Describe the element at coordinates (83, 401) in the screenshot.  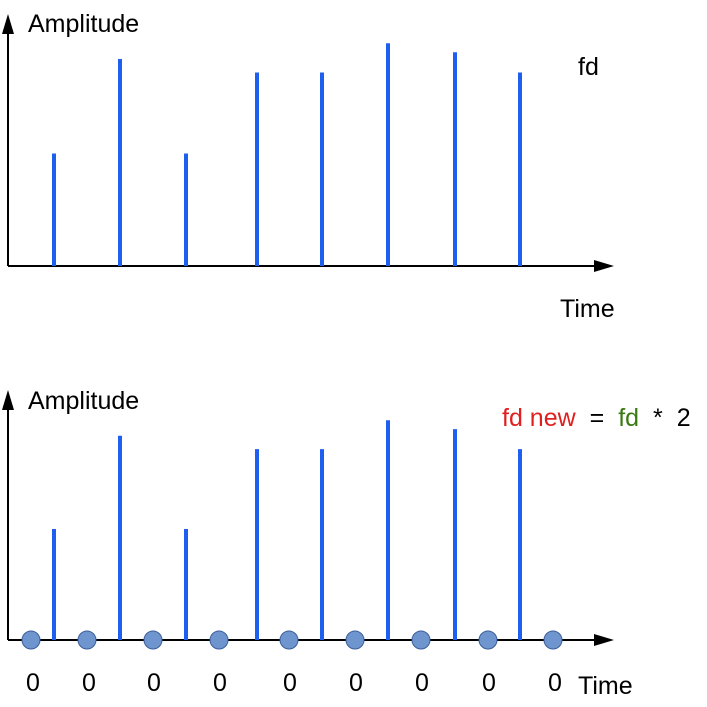
I see `bottom-y-axis-label: Amplitude` at that location.